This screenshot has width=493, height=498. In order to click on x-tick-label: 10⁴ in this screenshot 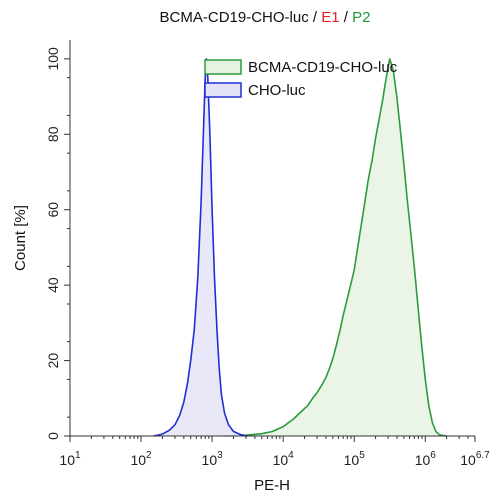, I will do `click(284, 459)`.